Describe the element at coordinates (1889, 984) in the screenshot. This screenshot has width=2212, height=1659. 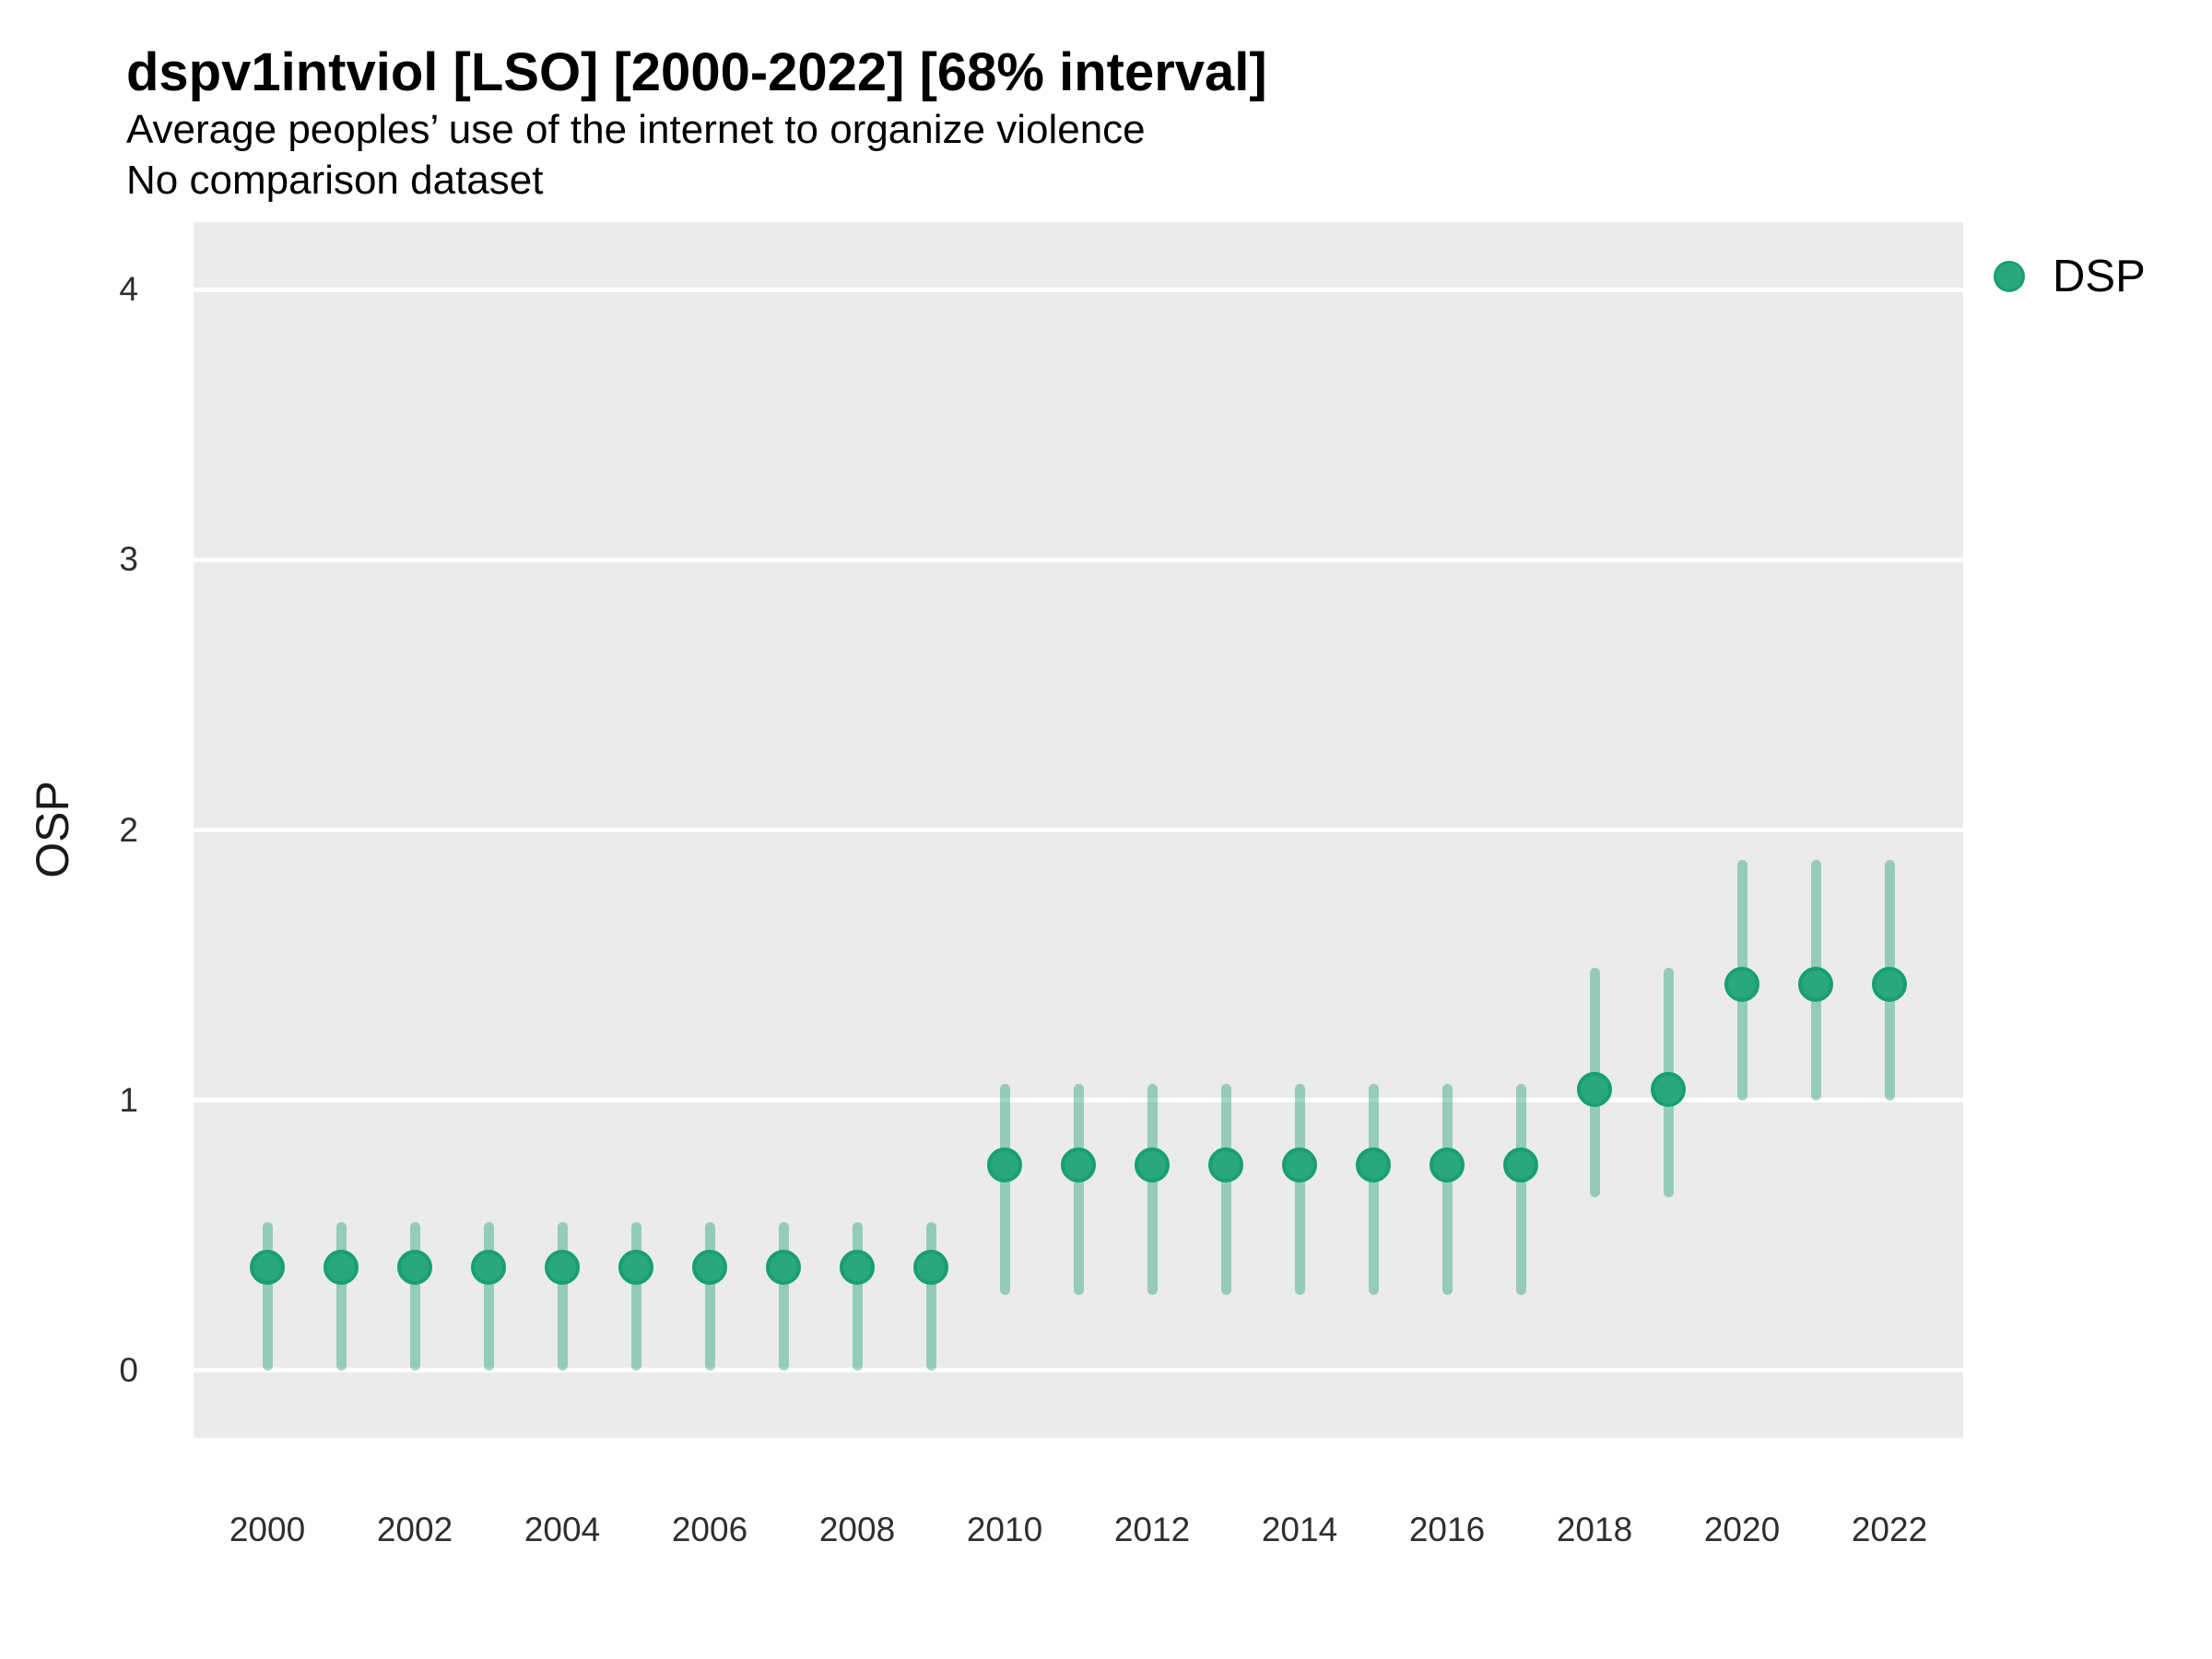
I see `data-point-2022` at that location.